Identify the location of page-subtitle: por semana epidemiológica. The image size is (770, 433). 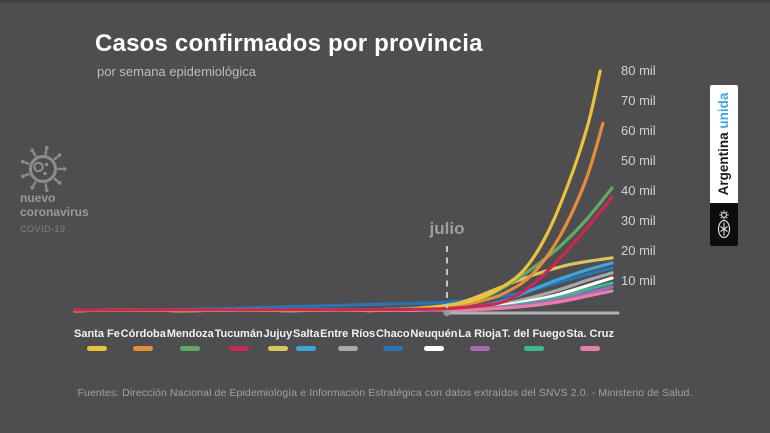
(176, 71).